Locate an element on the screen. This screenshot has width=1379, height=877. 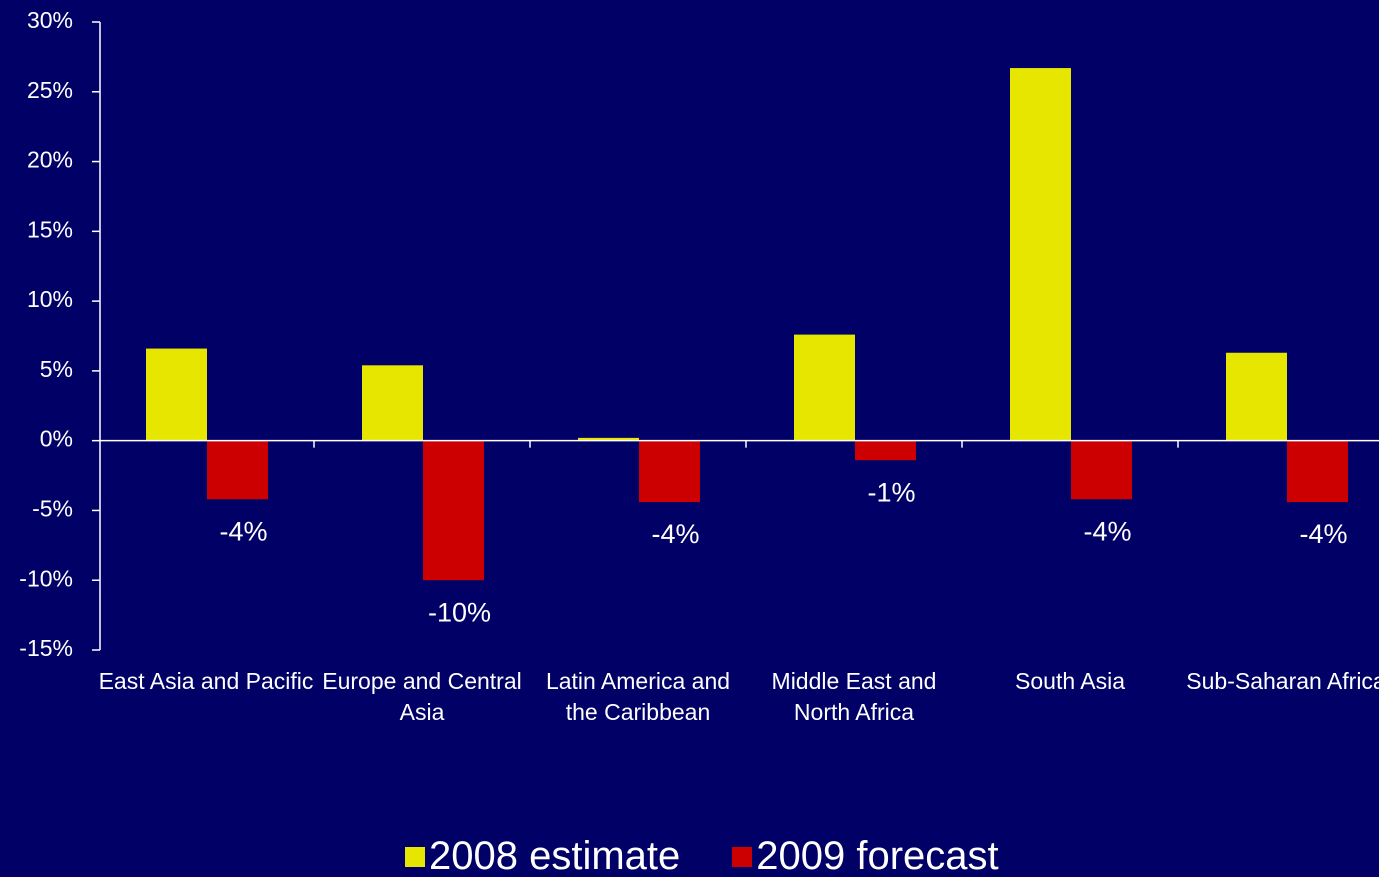
y-tick-label: 30% is located at coordinates (50, 20).